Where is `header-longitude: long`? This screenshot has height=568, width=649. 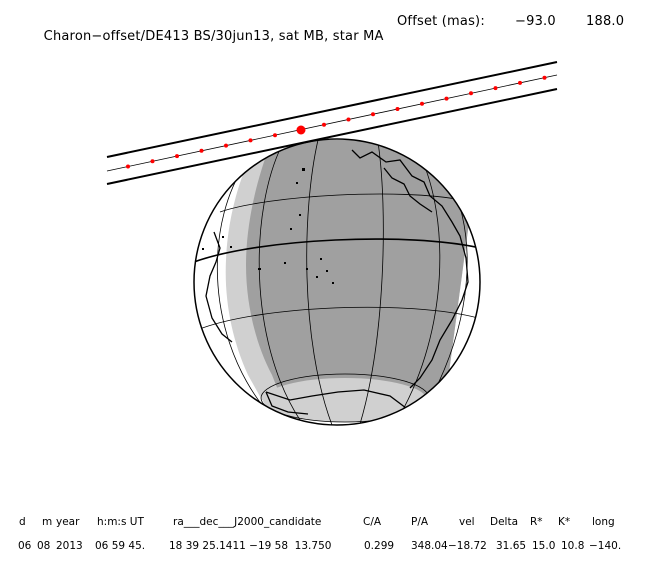
header-longitude: long is located at coordinates (603, 522).